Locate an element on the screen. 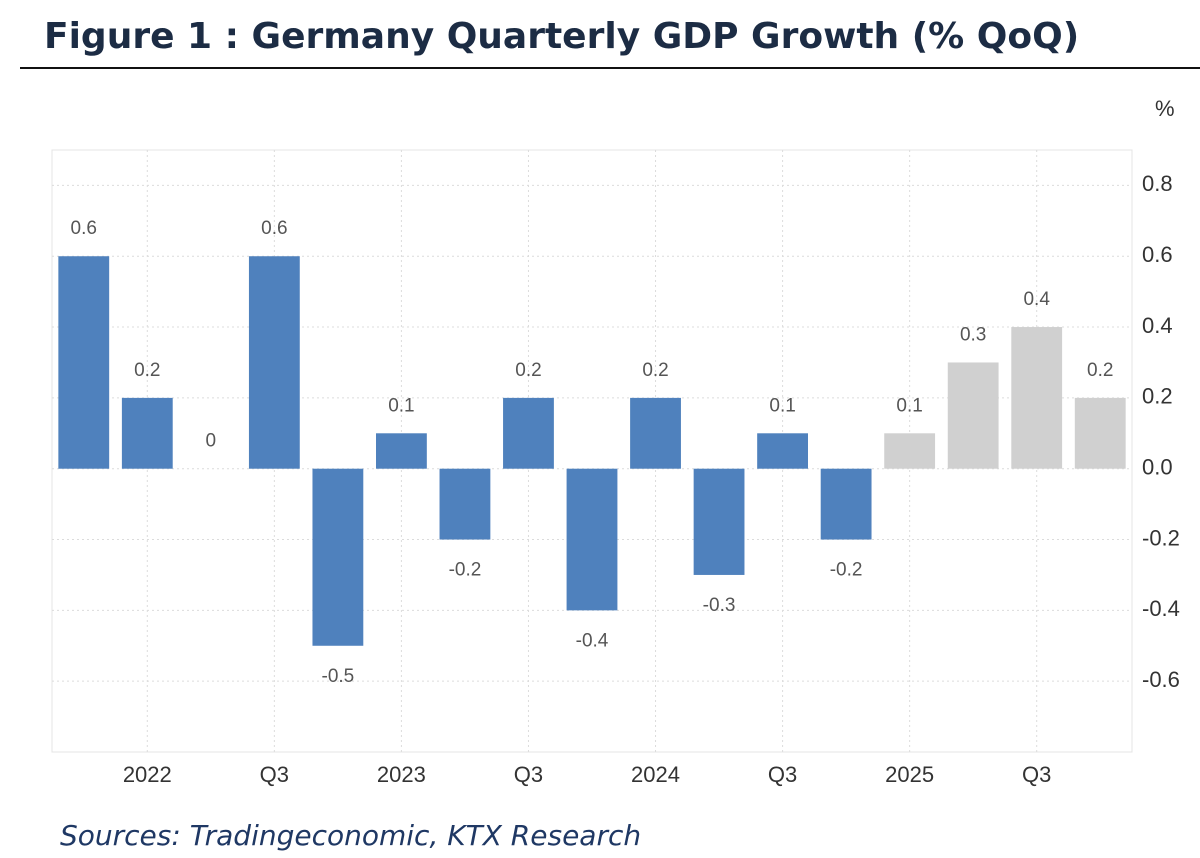  value-label: -0.3 is located at coordinates (719, 605).